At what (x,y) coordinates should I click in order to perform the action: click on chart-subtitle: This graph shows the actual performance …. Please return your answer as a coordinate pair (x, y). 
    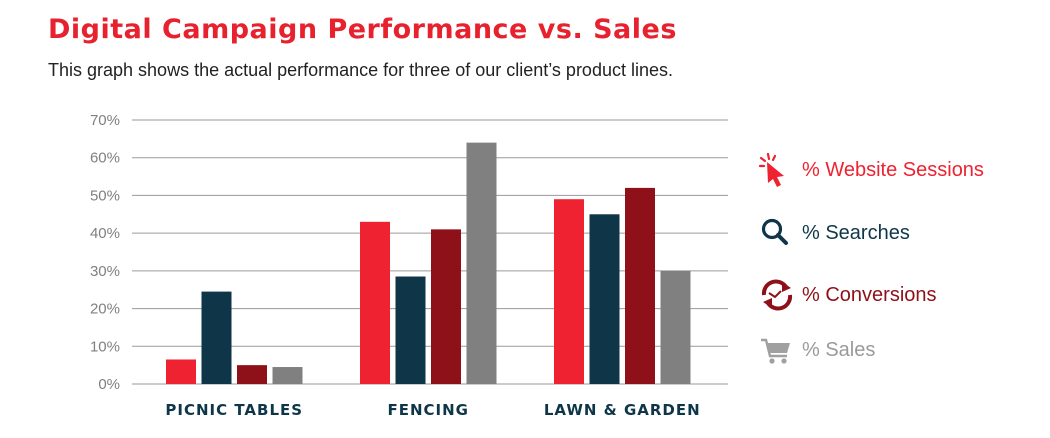
    Looking at the image, I should click on (360, 70).